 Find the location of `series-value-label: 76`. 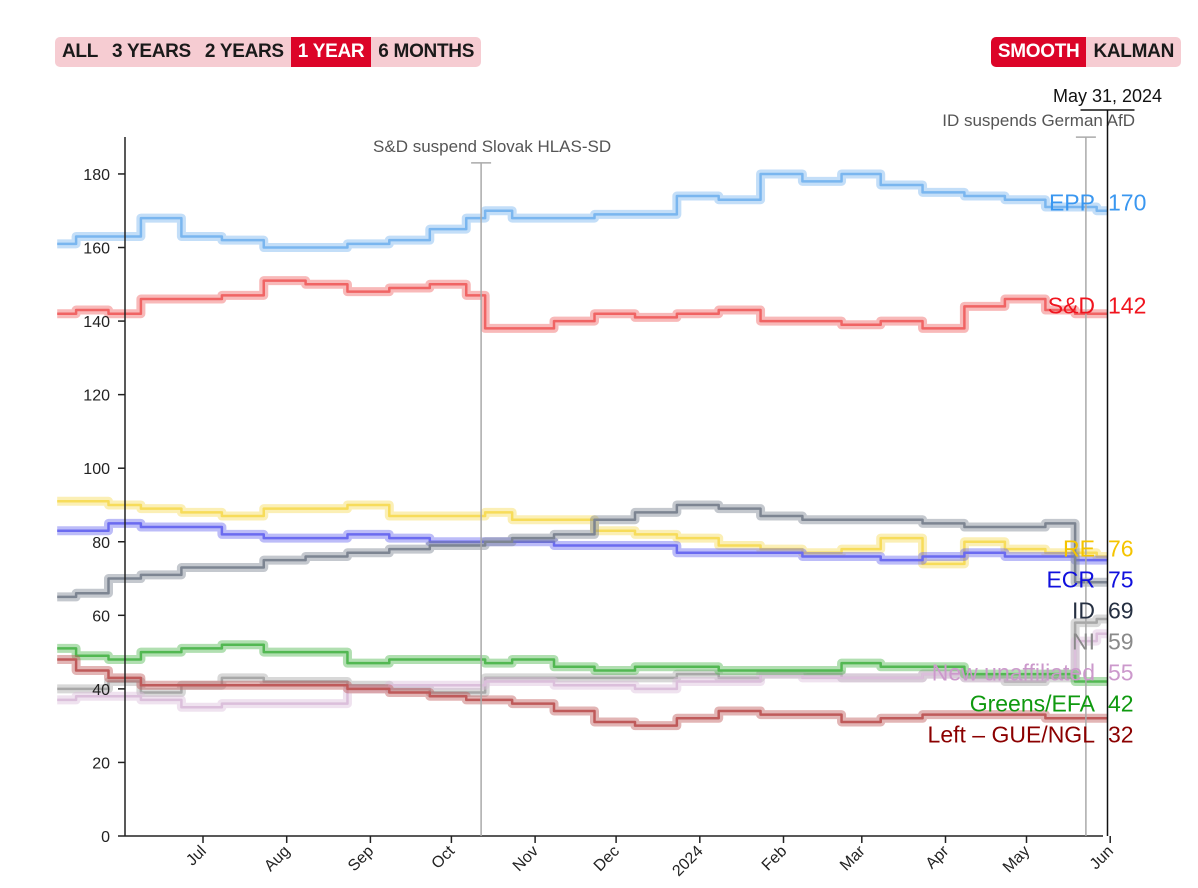

series-value-label: 76 is located at coordinates (1121, 548).